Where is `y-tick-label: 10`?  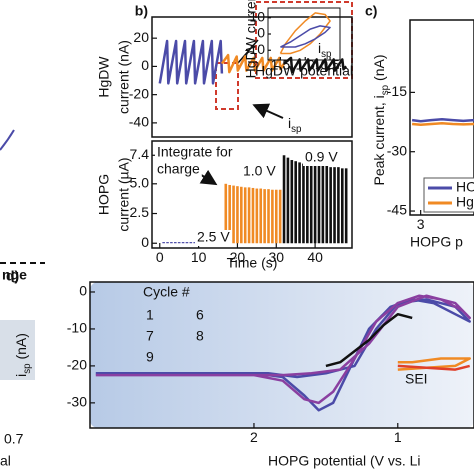
y-tick-label: 10 is located at coordinates (257, 16).